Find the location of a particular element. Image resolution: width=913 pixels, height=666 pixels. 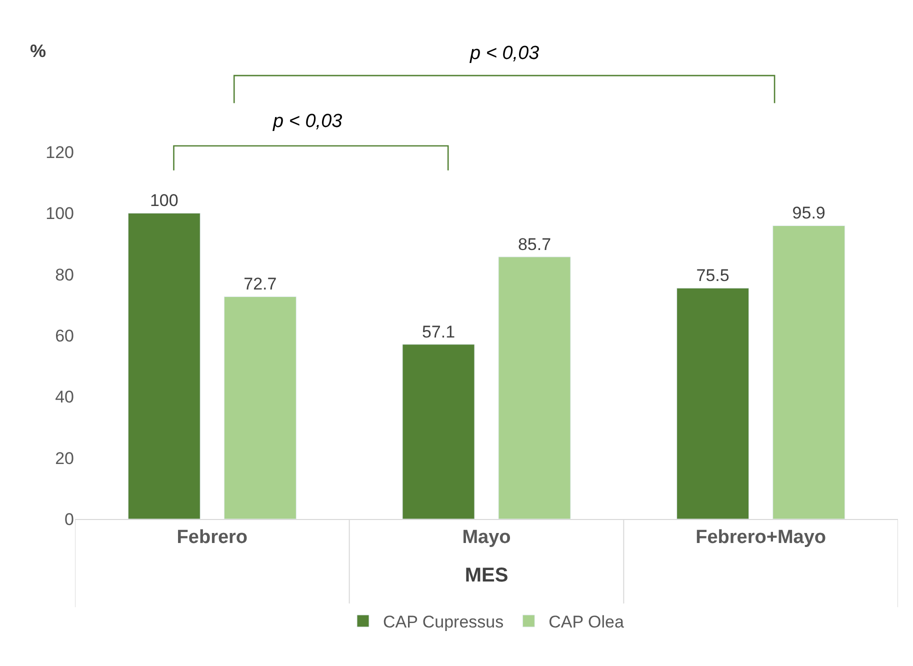

data-label: 72.7 is located at coordinates (260, 284).